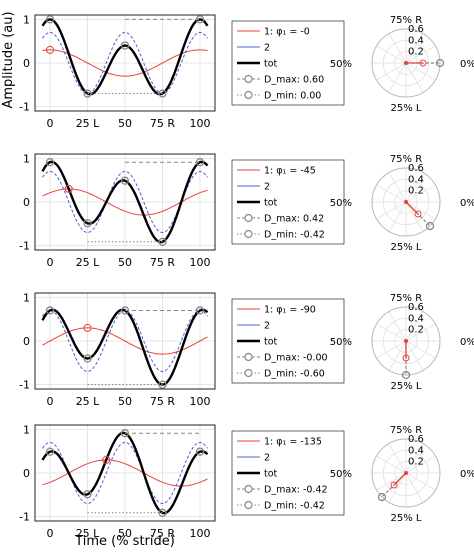 The width and height of the screenshot is (474, 552). What do you see at coordinates (294, 374) in the screenshot?
I see `legend-label: D_min: -0.60` at bounding box center [294, 374].